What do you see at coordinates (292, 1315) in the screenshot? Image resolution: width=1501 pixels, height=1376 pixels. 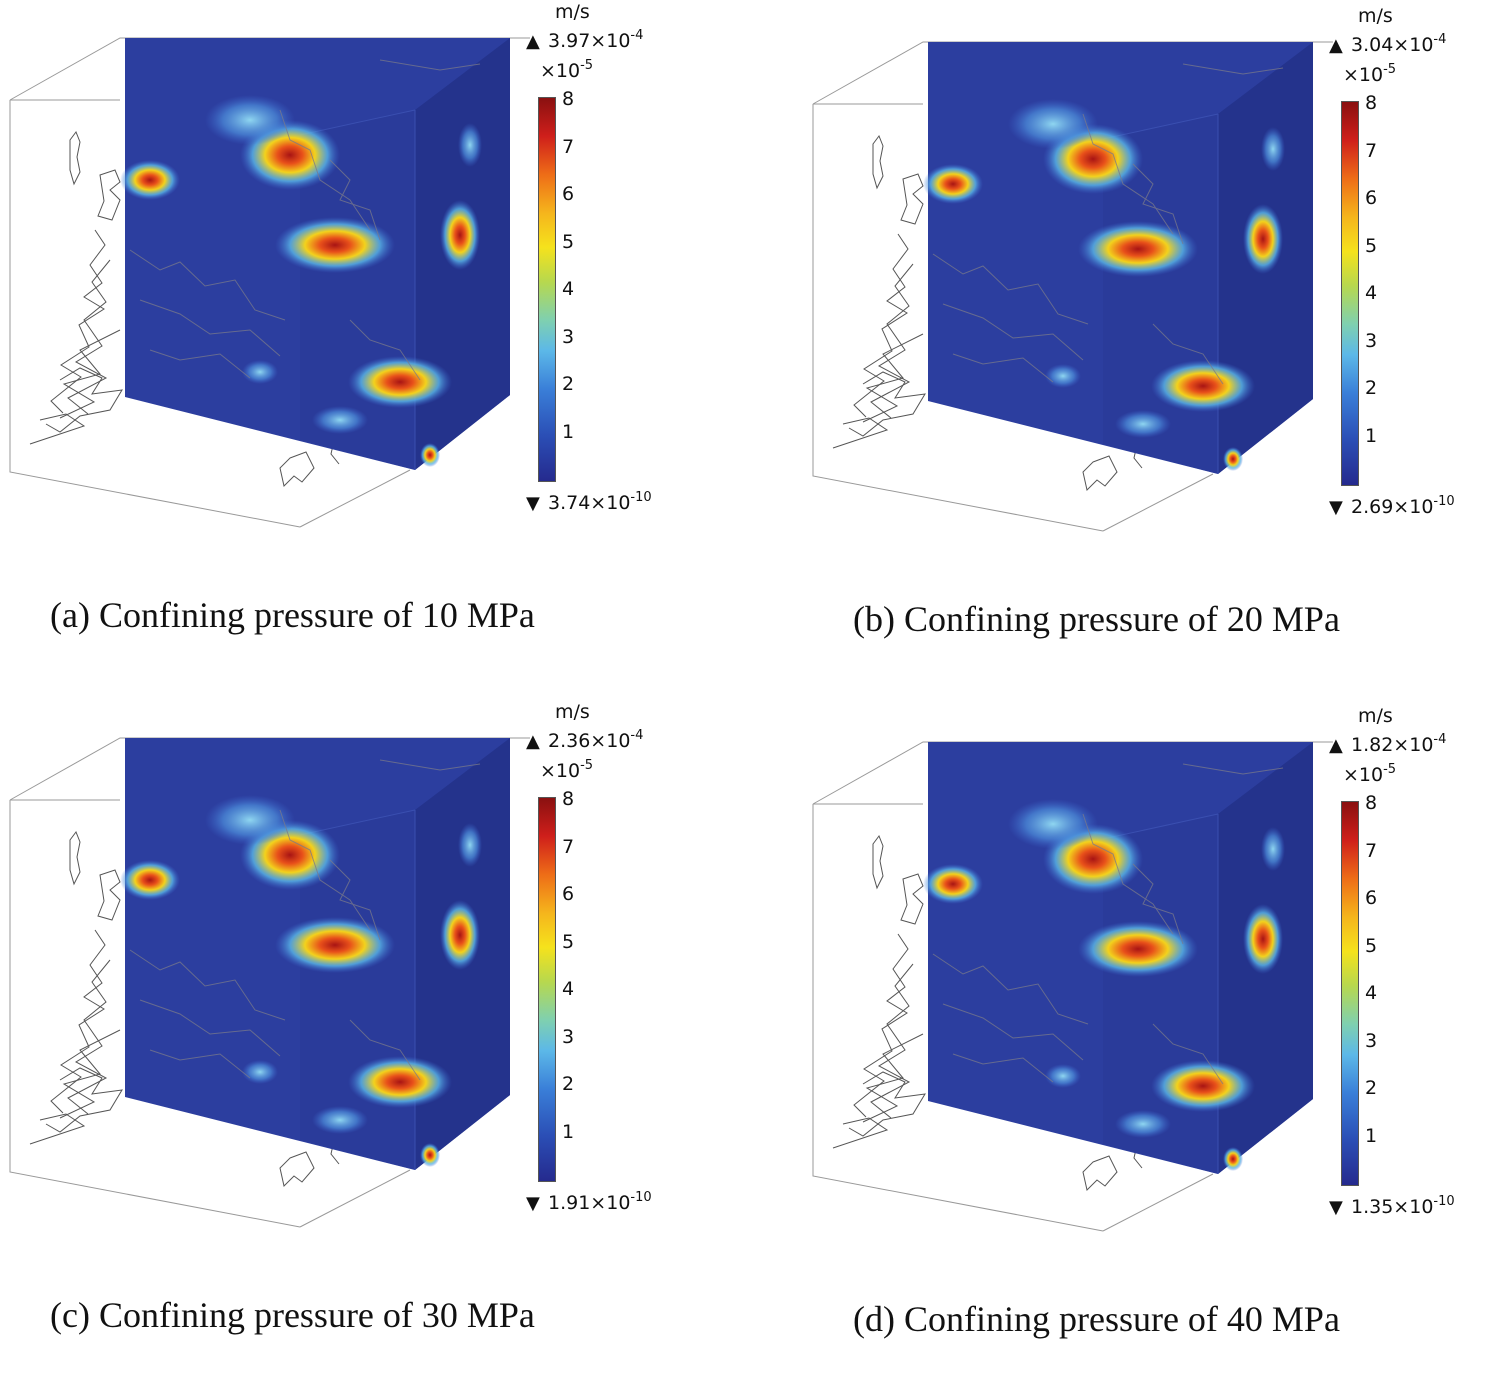 I see `panel-caption: (c) Confining pressure of 30 MPa` at bounding box center [292, 1315].